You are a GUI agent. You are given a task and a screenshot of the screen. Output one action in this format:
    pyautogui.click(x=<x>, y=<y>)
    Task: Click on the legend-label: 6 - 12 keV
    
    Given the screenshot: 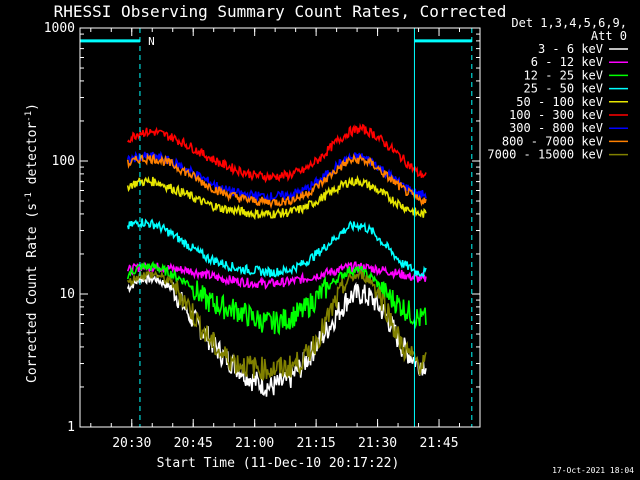 What is the action you would take?
    pyautogui.click(x=567, y=62)
    